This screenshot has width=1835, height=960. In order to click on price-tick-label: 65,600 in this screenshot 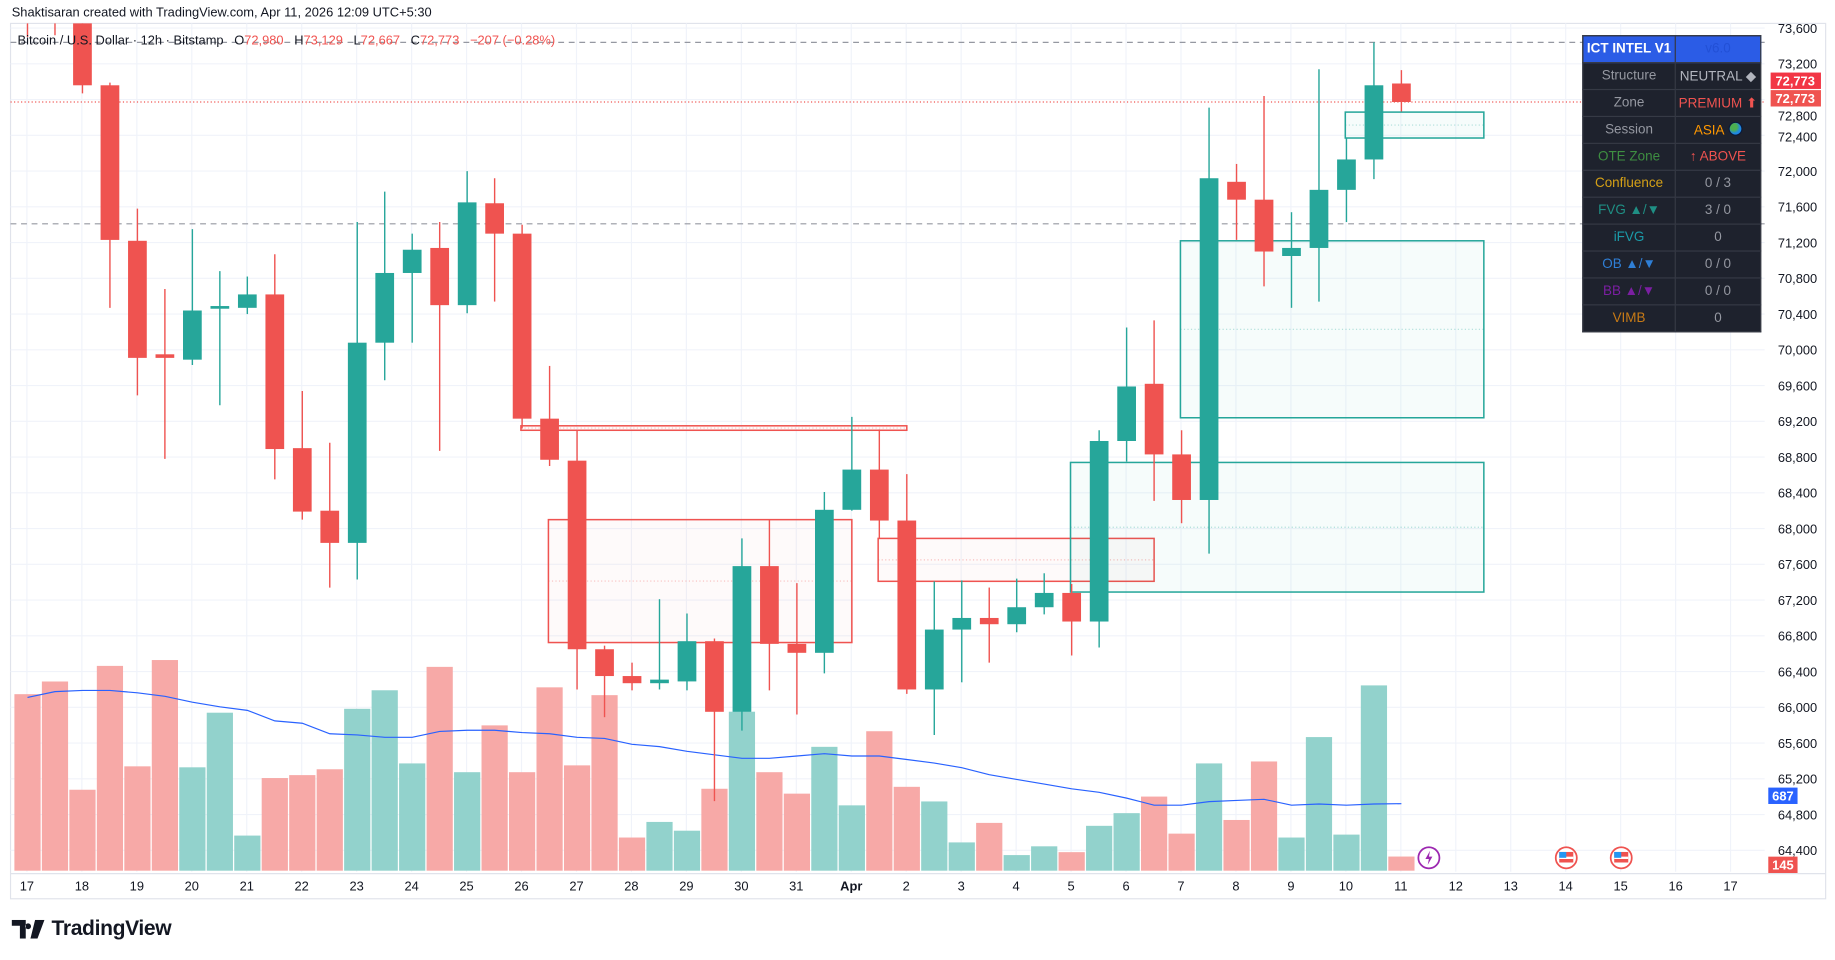, I will do `click(1797, 743)`.